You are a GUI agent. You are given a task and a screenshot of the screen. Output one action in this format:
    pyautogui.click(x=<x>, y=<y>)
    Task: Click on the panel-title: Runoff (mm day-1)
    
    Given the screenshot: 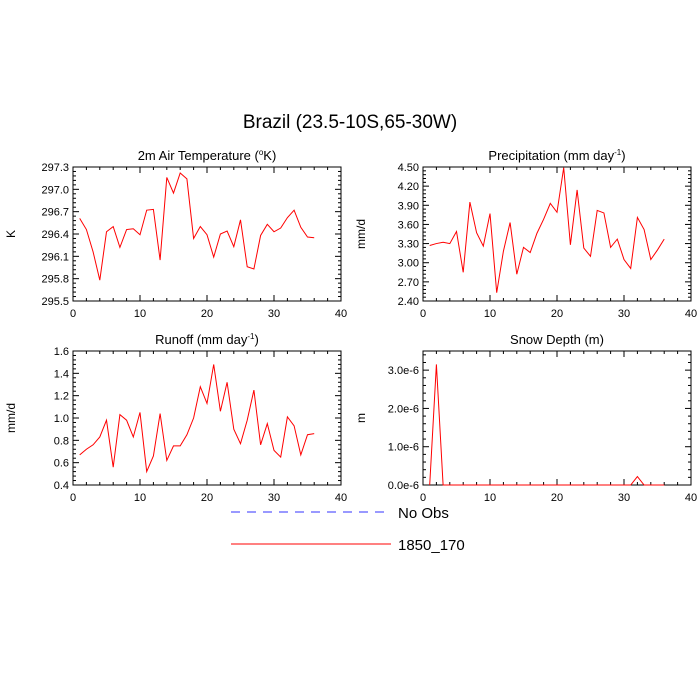 What is the action you would take?
    pyautogui.click(x=207, y=339)
    